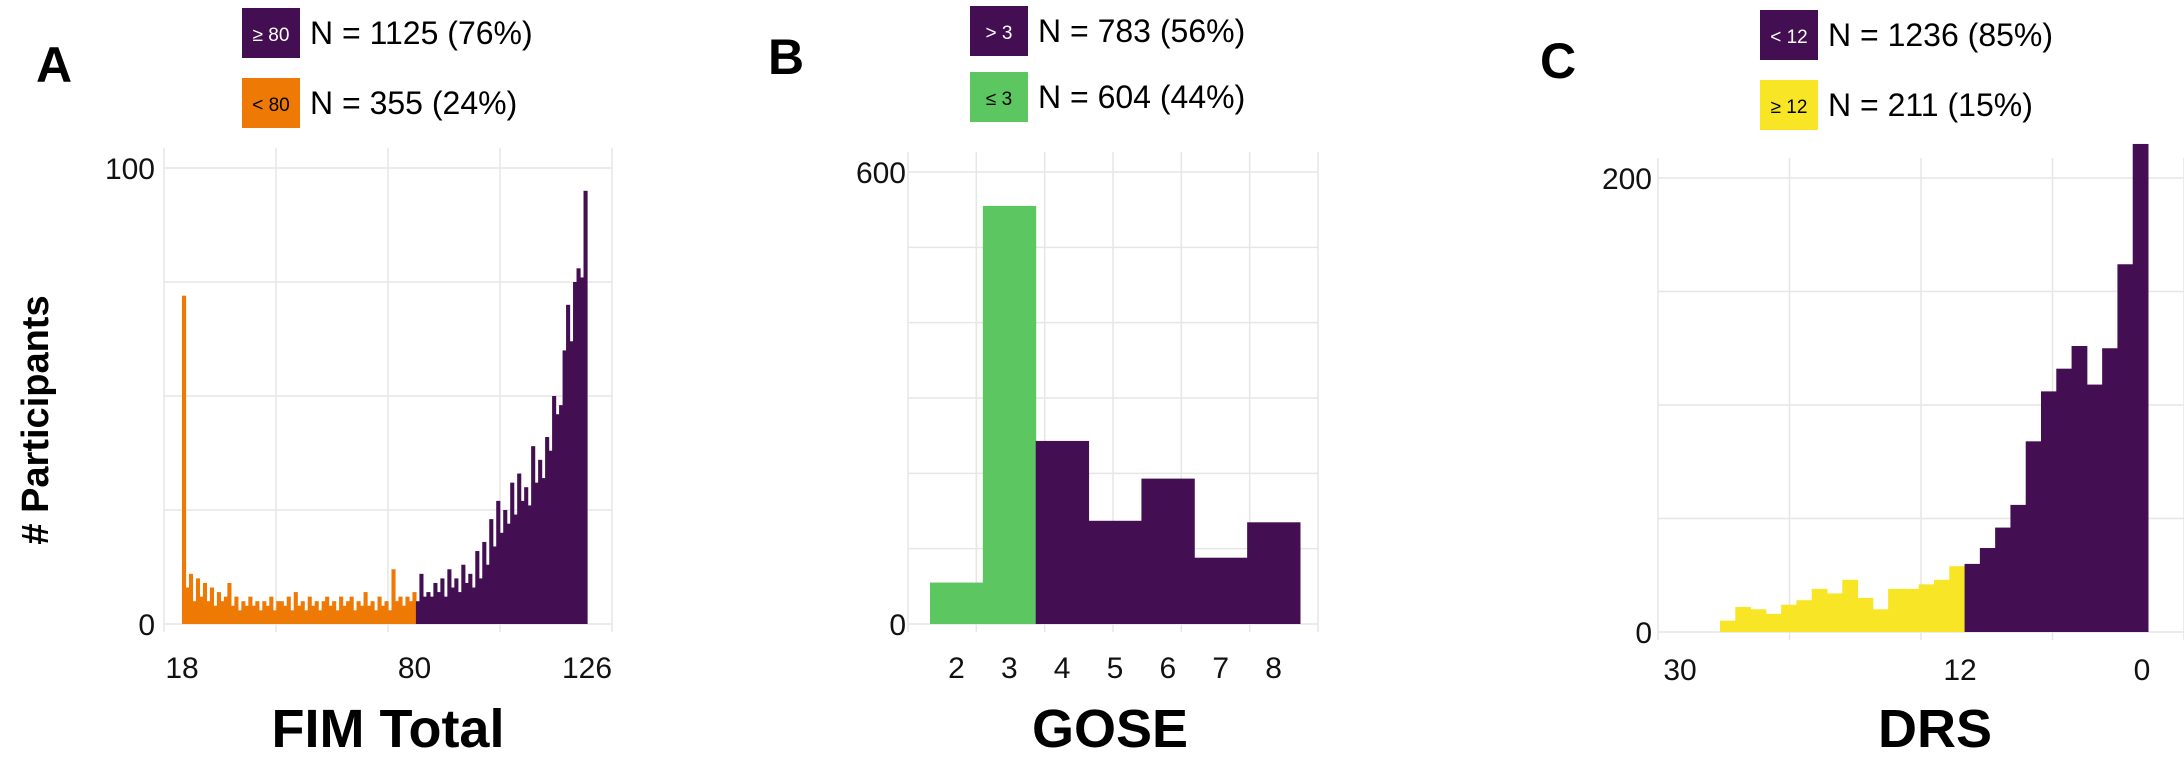 The image size is (2184, 757). Describe the element at coordinates (388, 728) in the screenshot. I see `panel-a-x-label: FIM Total` at that location.